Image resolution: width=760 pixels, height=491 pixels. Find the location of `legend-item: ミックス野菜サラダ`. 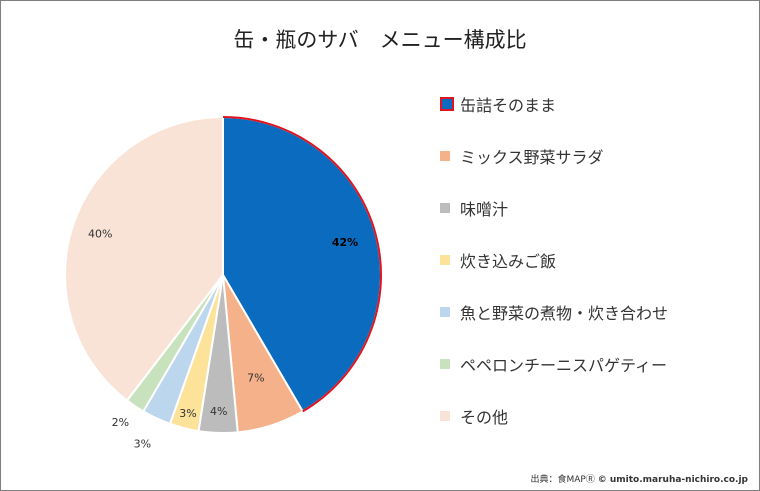

legend-item: ミックス野菜サラダ is located at coordinates (595, 156).